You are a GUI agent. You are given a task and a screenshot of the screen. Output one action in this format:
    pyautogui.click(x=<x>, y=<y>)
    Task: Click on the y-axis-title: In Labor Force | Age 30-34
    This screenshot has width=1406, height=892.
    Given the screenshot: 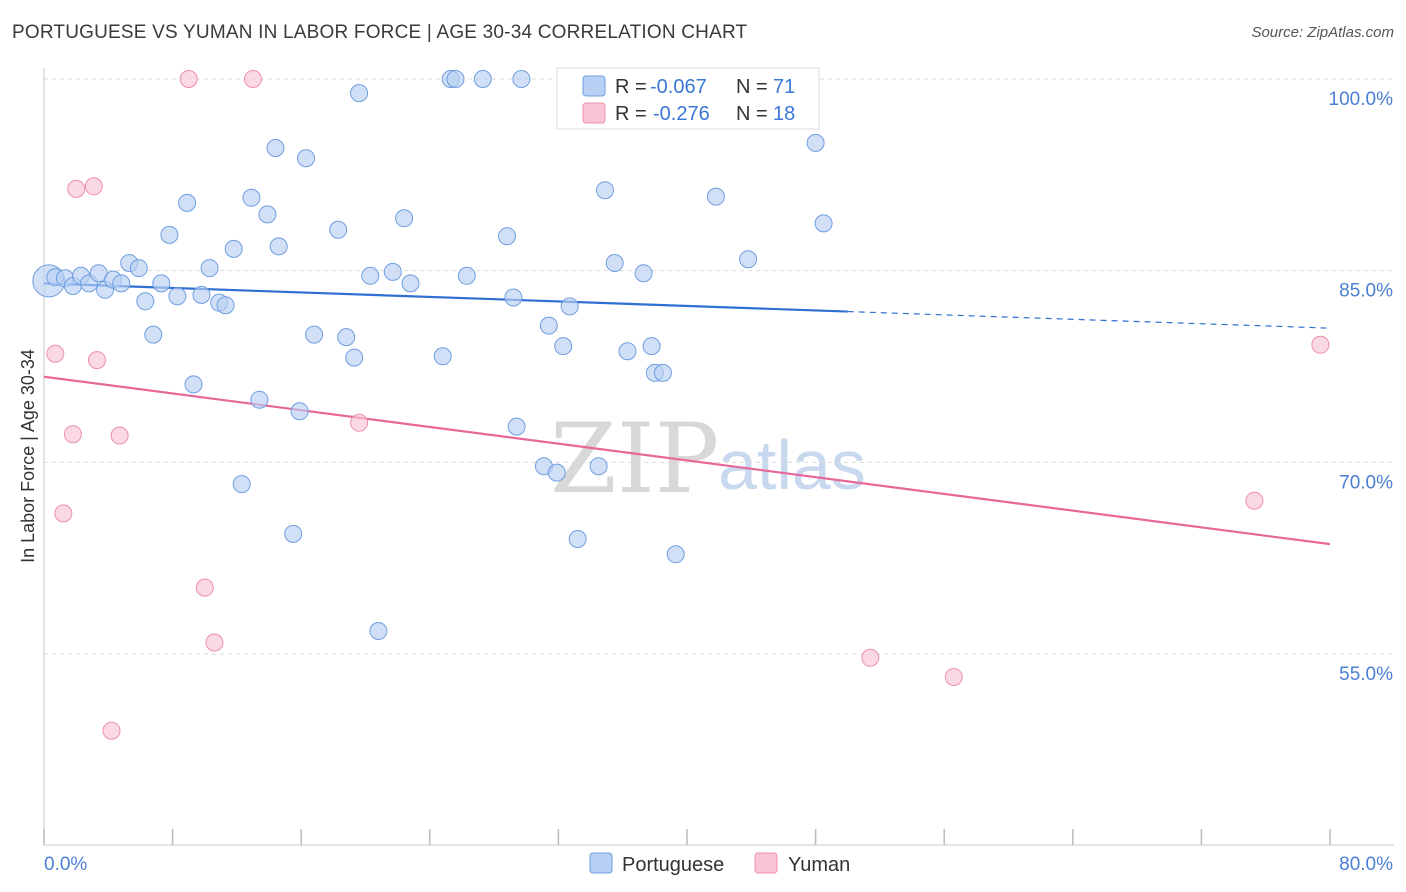 What is the action you would take?
    pyautogui.click(x=28, y=456)
    